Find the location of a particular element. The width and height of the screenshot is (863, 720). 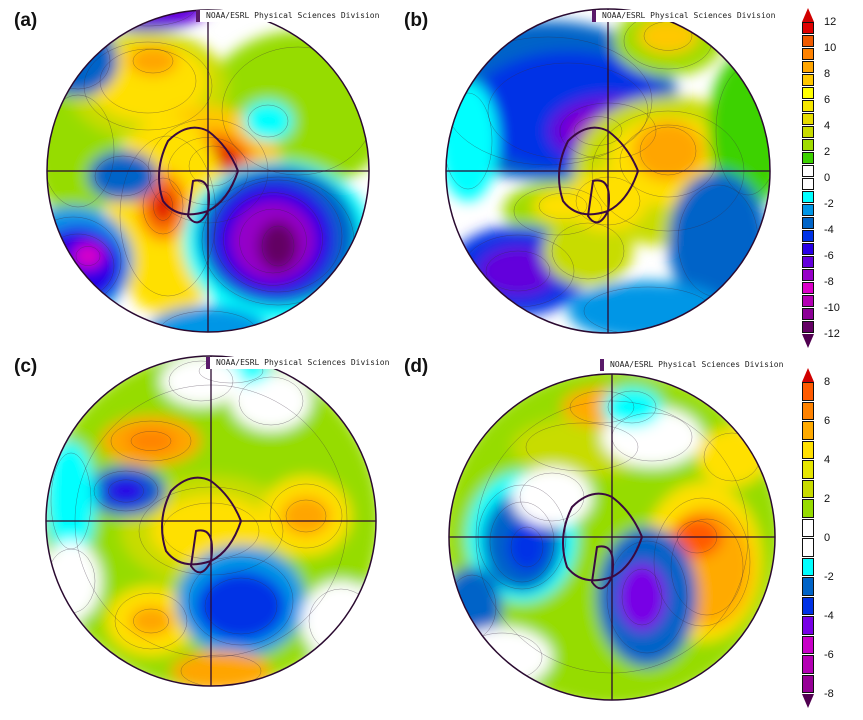

credit-text-b: NOAA/ESRL Physical Sciences Division is located at coordinates (686, 16).